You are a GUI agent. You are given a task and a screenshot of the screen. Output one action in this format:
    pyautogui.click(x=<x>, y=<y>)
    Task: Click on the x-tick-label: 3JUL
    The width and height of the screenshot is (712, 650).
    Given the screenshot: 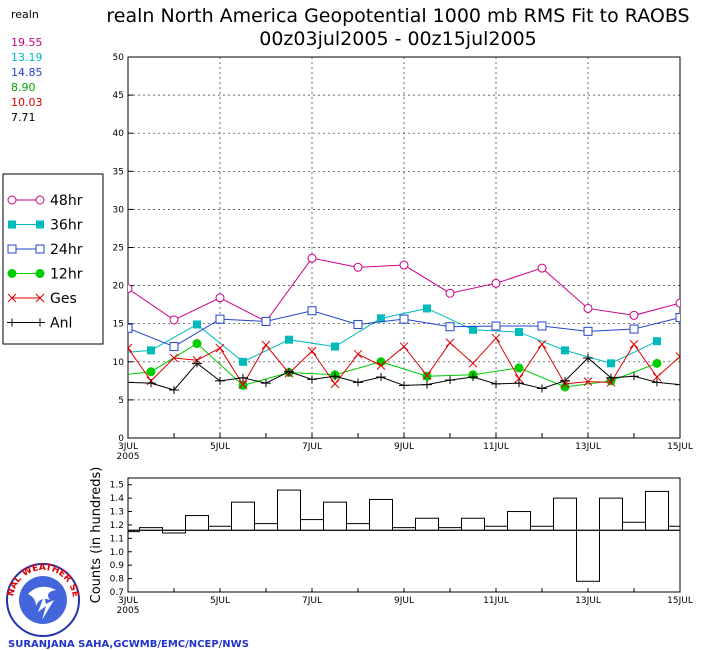 What is the action you would take?
    pyautogui.click(x=128, y=447)
    